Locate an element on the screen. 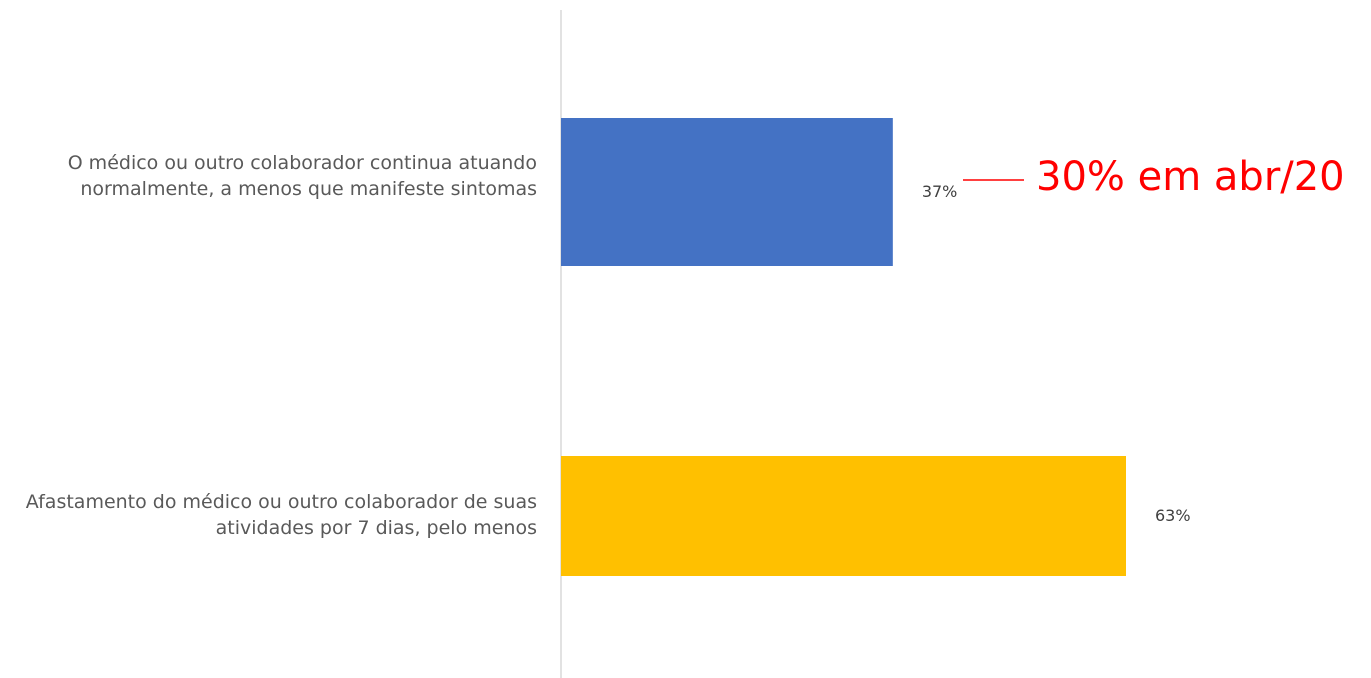 This screenshot has height=678, width=1371. data-label-0: 37% is located at coordinates (940, 192).